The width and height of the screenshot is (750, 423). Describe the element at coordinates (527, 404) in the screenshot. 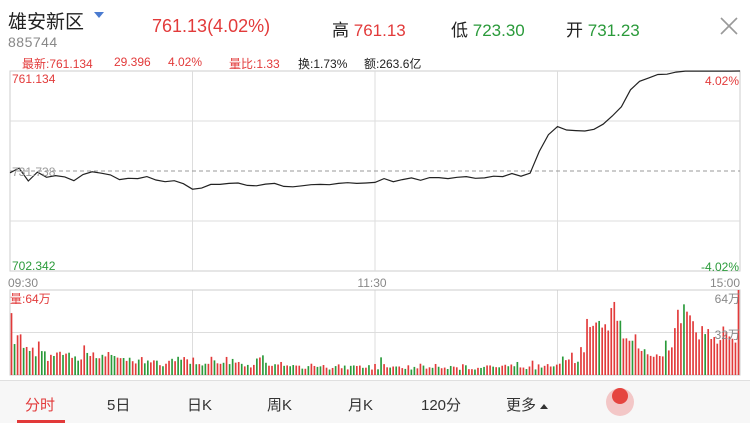

I see `tab-more: 更多` at that location.